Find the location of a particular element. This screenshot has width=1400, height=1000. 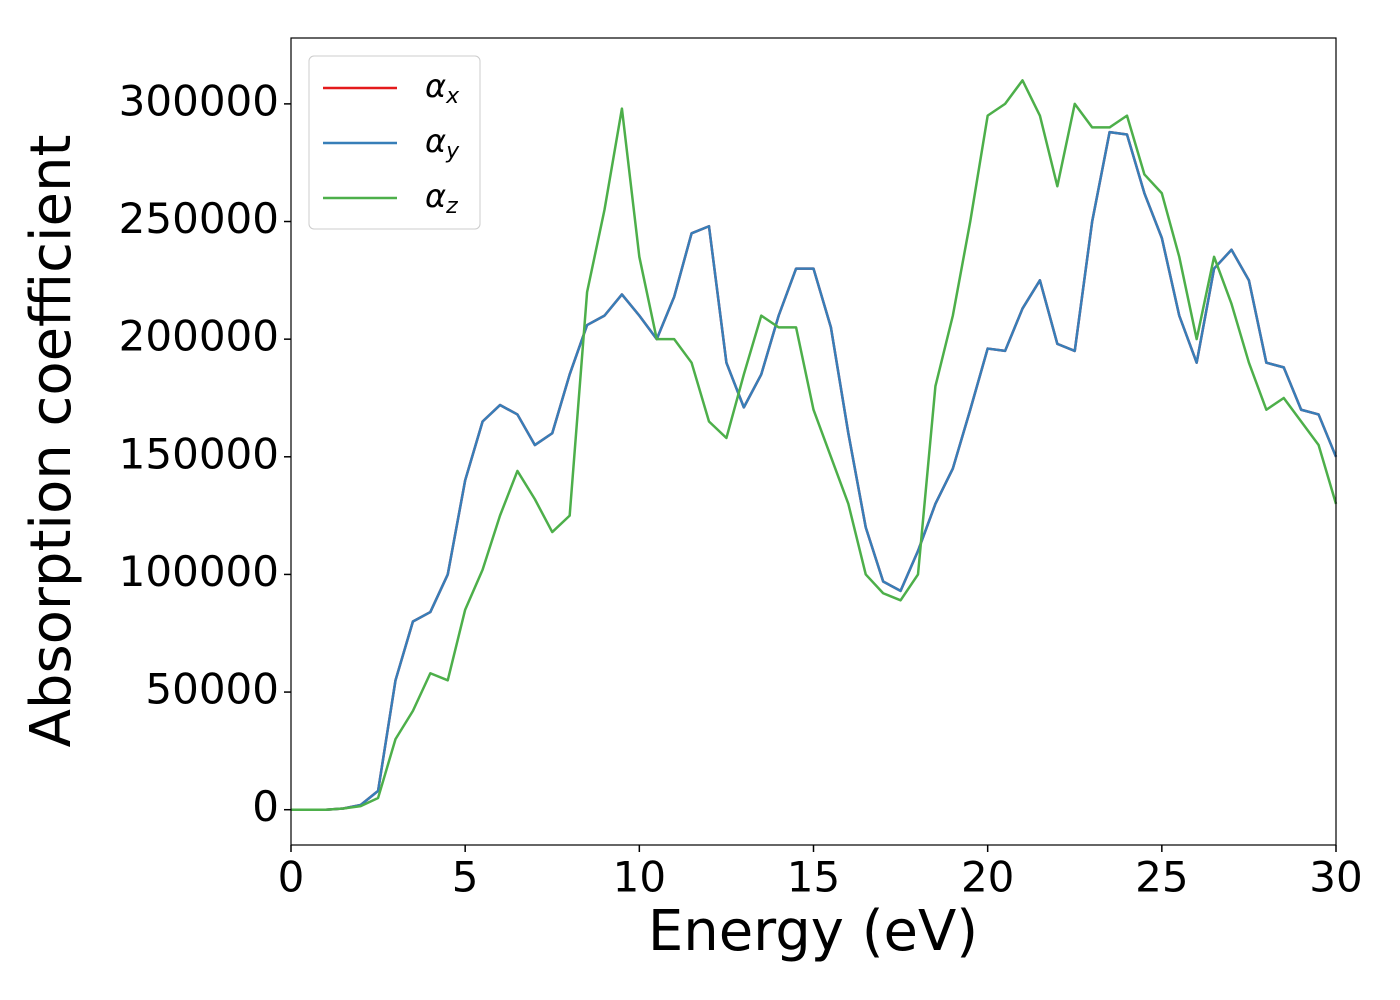

x-tick-label: 15 is located at coordinates (813, 877).